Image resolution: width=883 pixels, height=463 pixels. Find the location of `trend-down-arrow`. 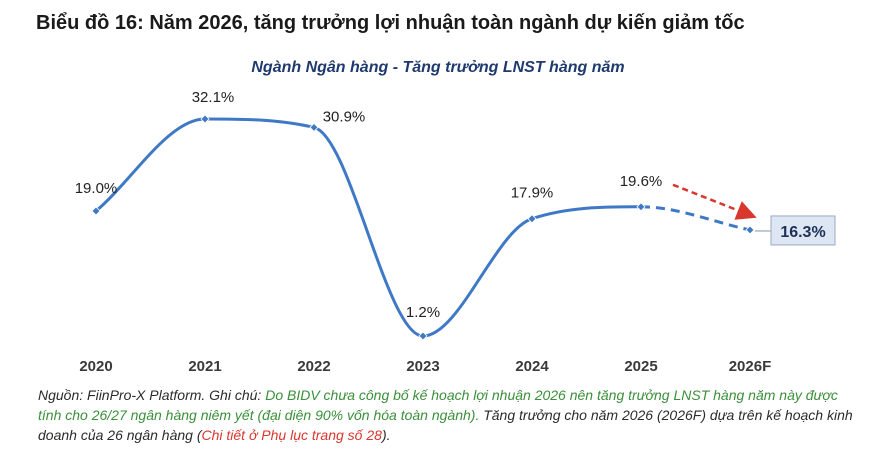

trend-down-arrow is located at coordinates (714, 201).